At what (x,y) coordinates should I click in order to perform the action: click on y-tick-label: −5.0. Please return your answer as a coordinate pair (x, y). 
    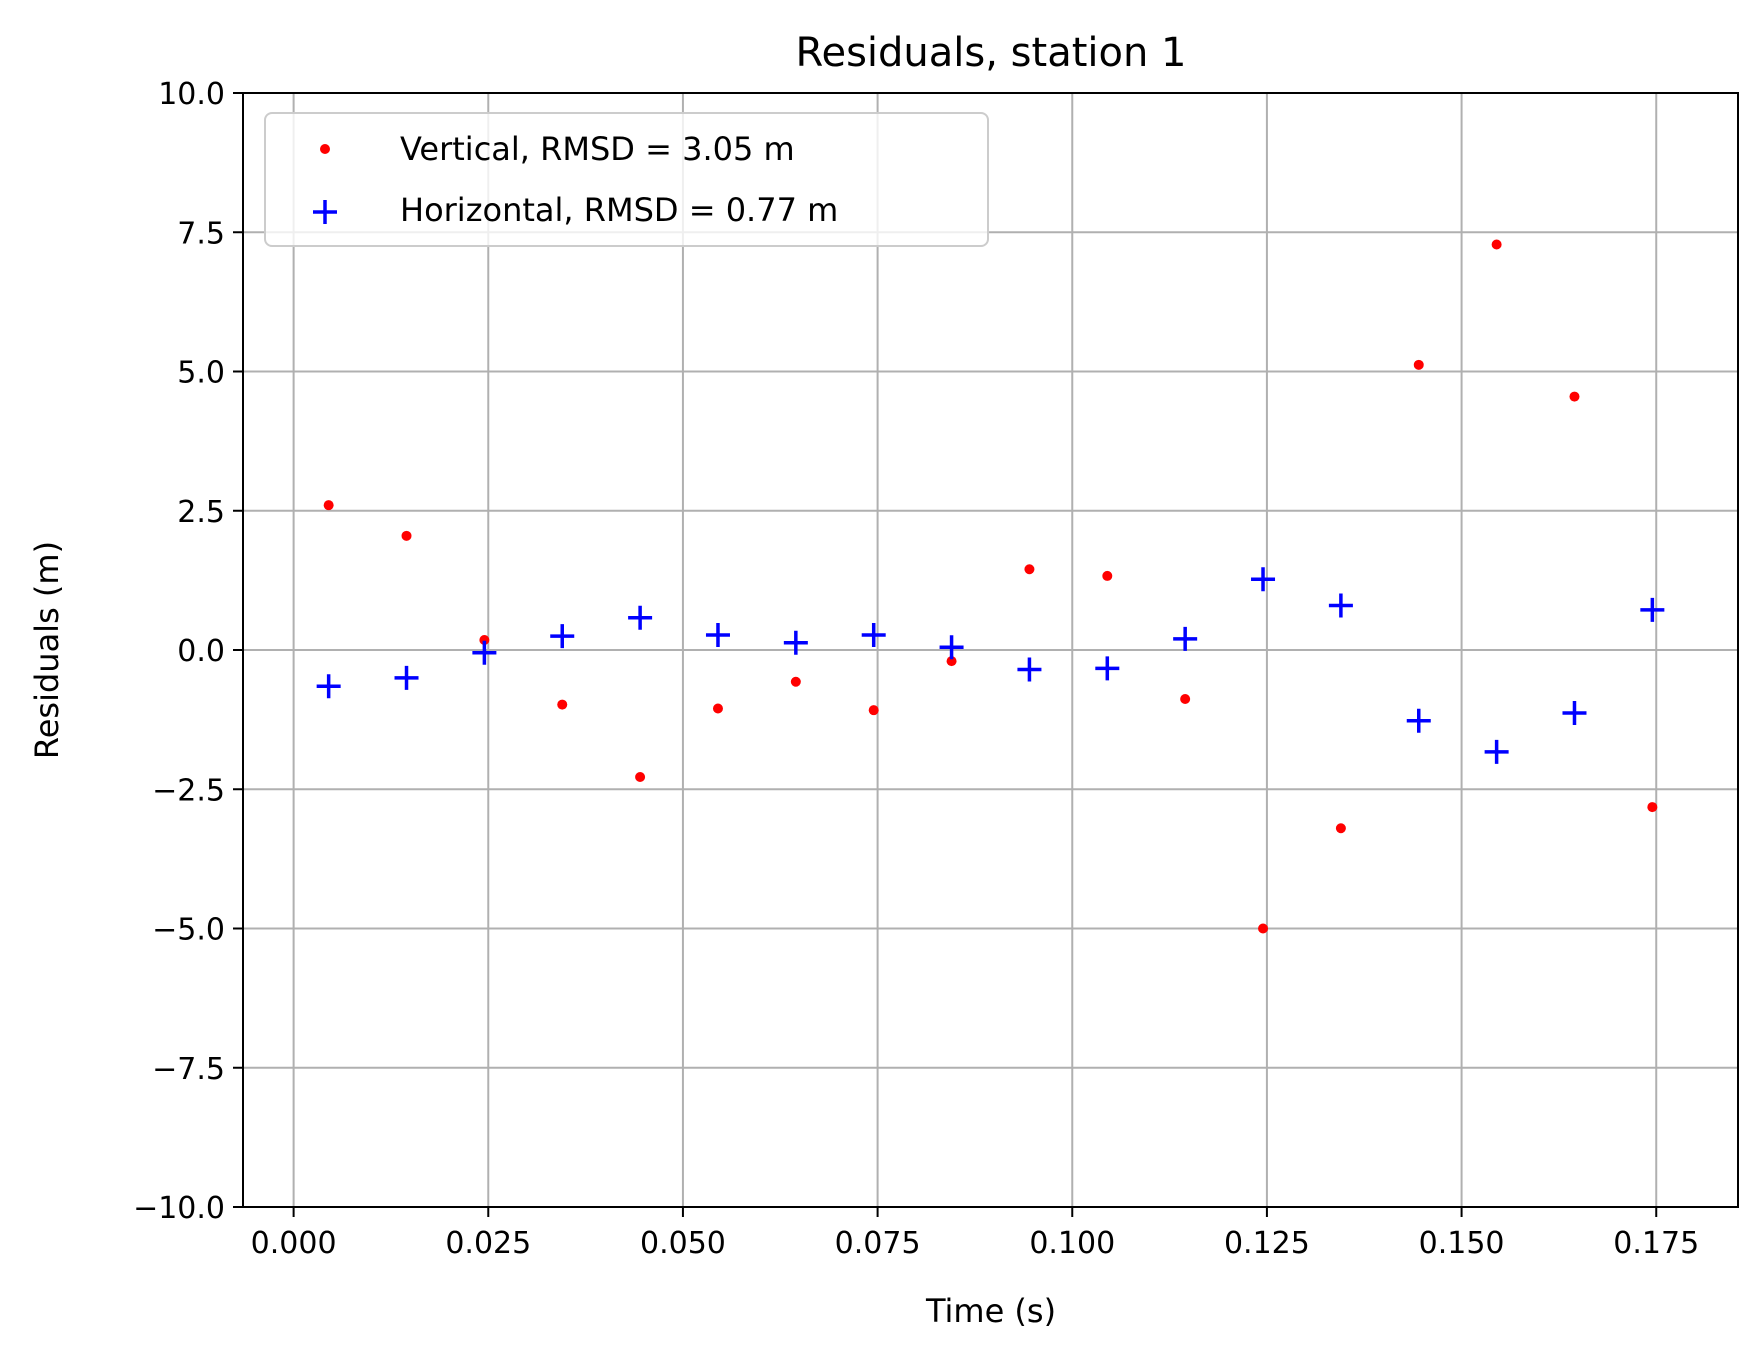
    Looking at the image, I should click on (188, 930).